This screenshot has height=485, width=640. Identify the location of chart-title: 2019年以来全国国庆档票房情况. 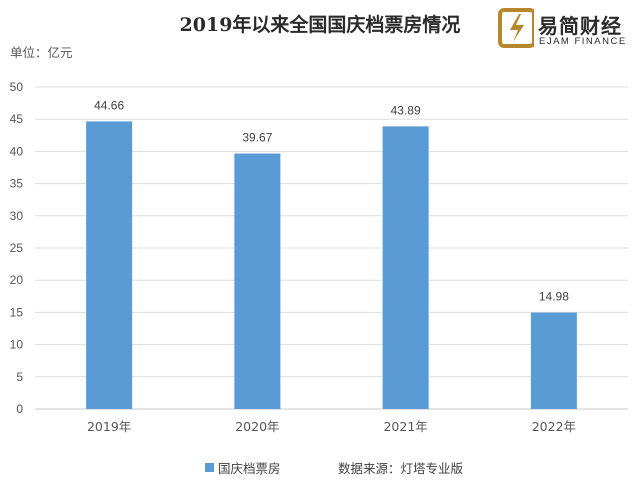
(320, 25).